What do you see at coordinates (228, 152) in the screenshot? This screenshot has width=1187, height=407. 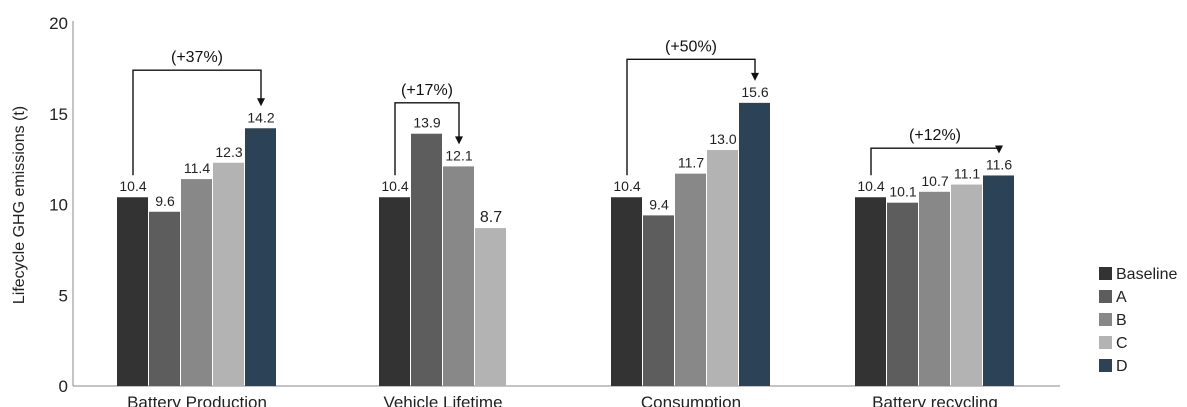 I see `data-label: 12.3` at bounding box center [228, 152].